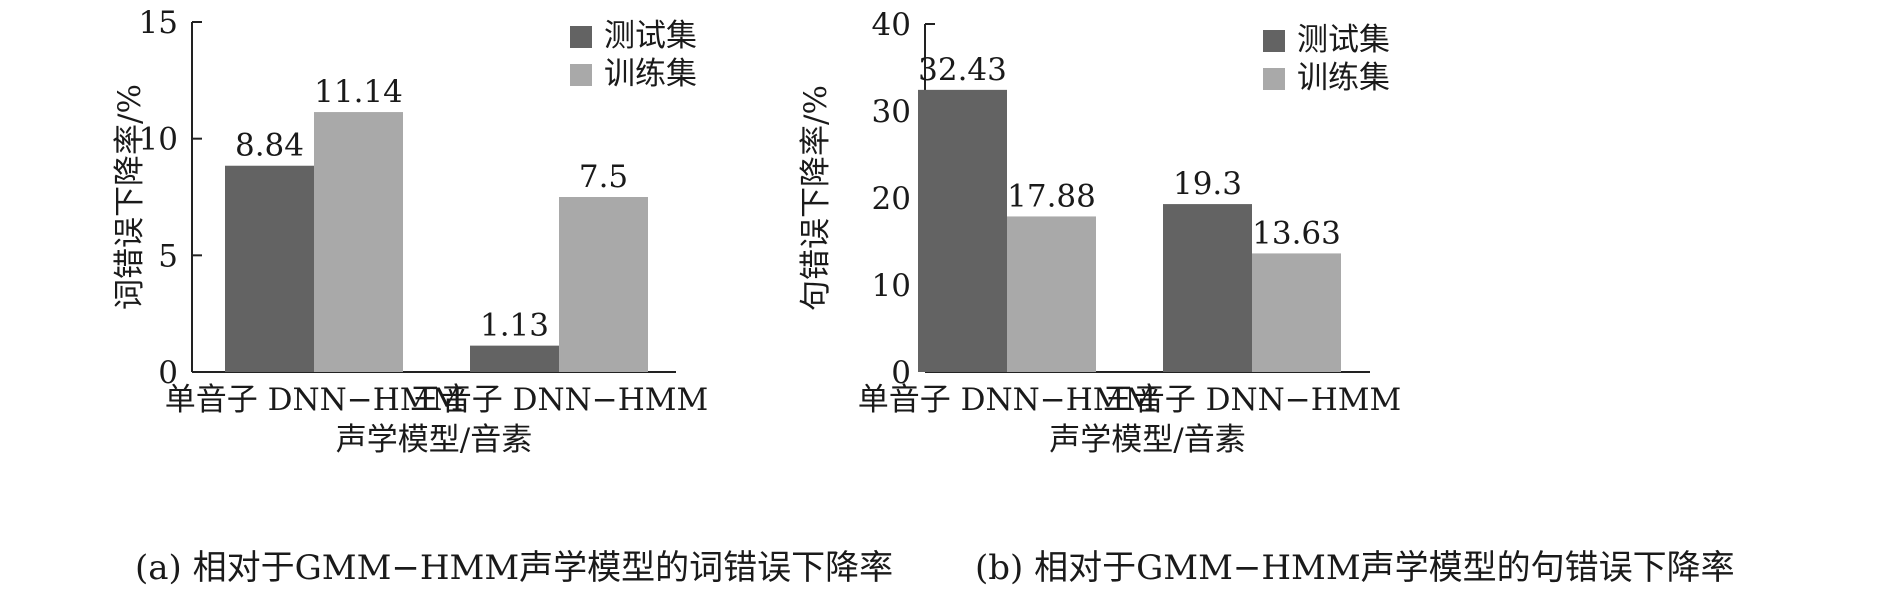 The image size is (1892, 592). Describe the element at coordinates (130, 197) in the screenshot. I see `y-axis-title: 词错误下降率/%` at that location.